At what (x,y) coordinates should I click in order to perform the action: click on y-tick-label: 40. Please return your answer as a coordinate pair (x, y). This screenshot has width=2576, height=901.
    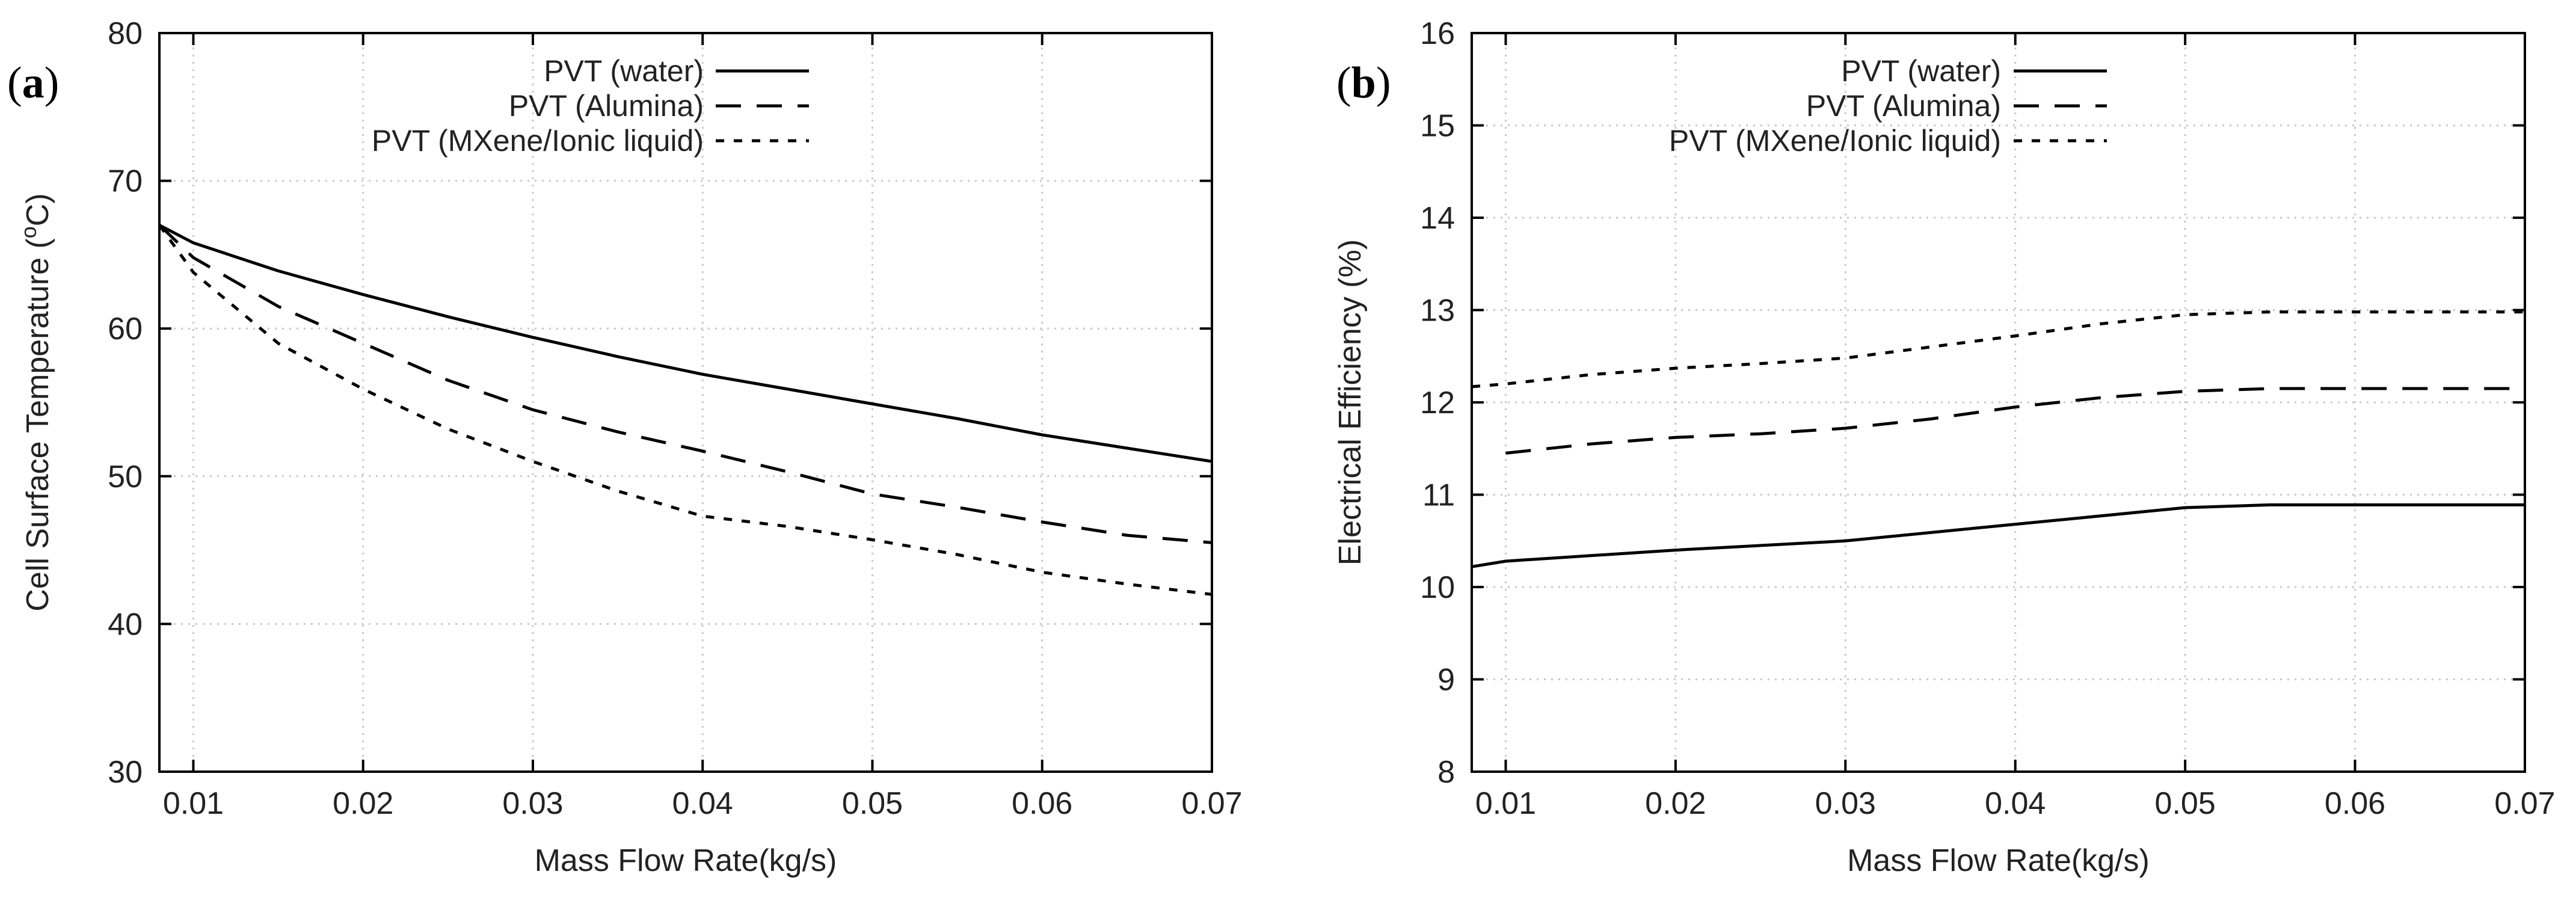
    Looking at the image, I should click on (125, 625).